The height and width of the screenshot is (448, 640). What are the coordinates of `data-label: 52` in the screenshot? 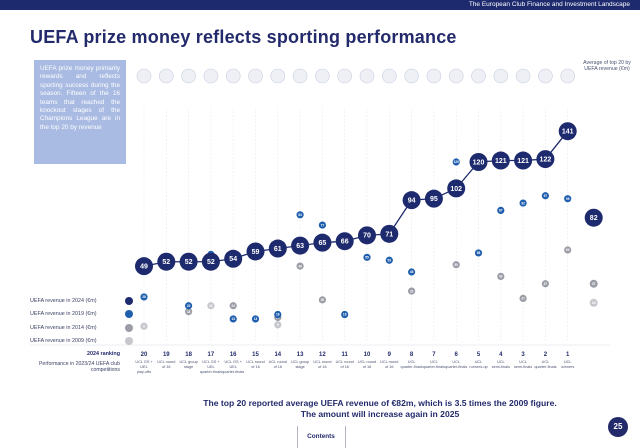 It's located at (189, 262).